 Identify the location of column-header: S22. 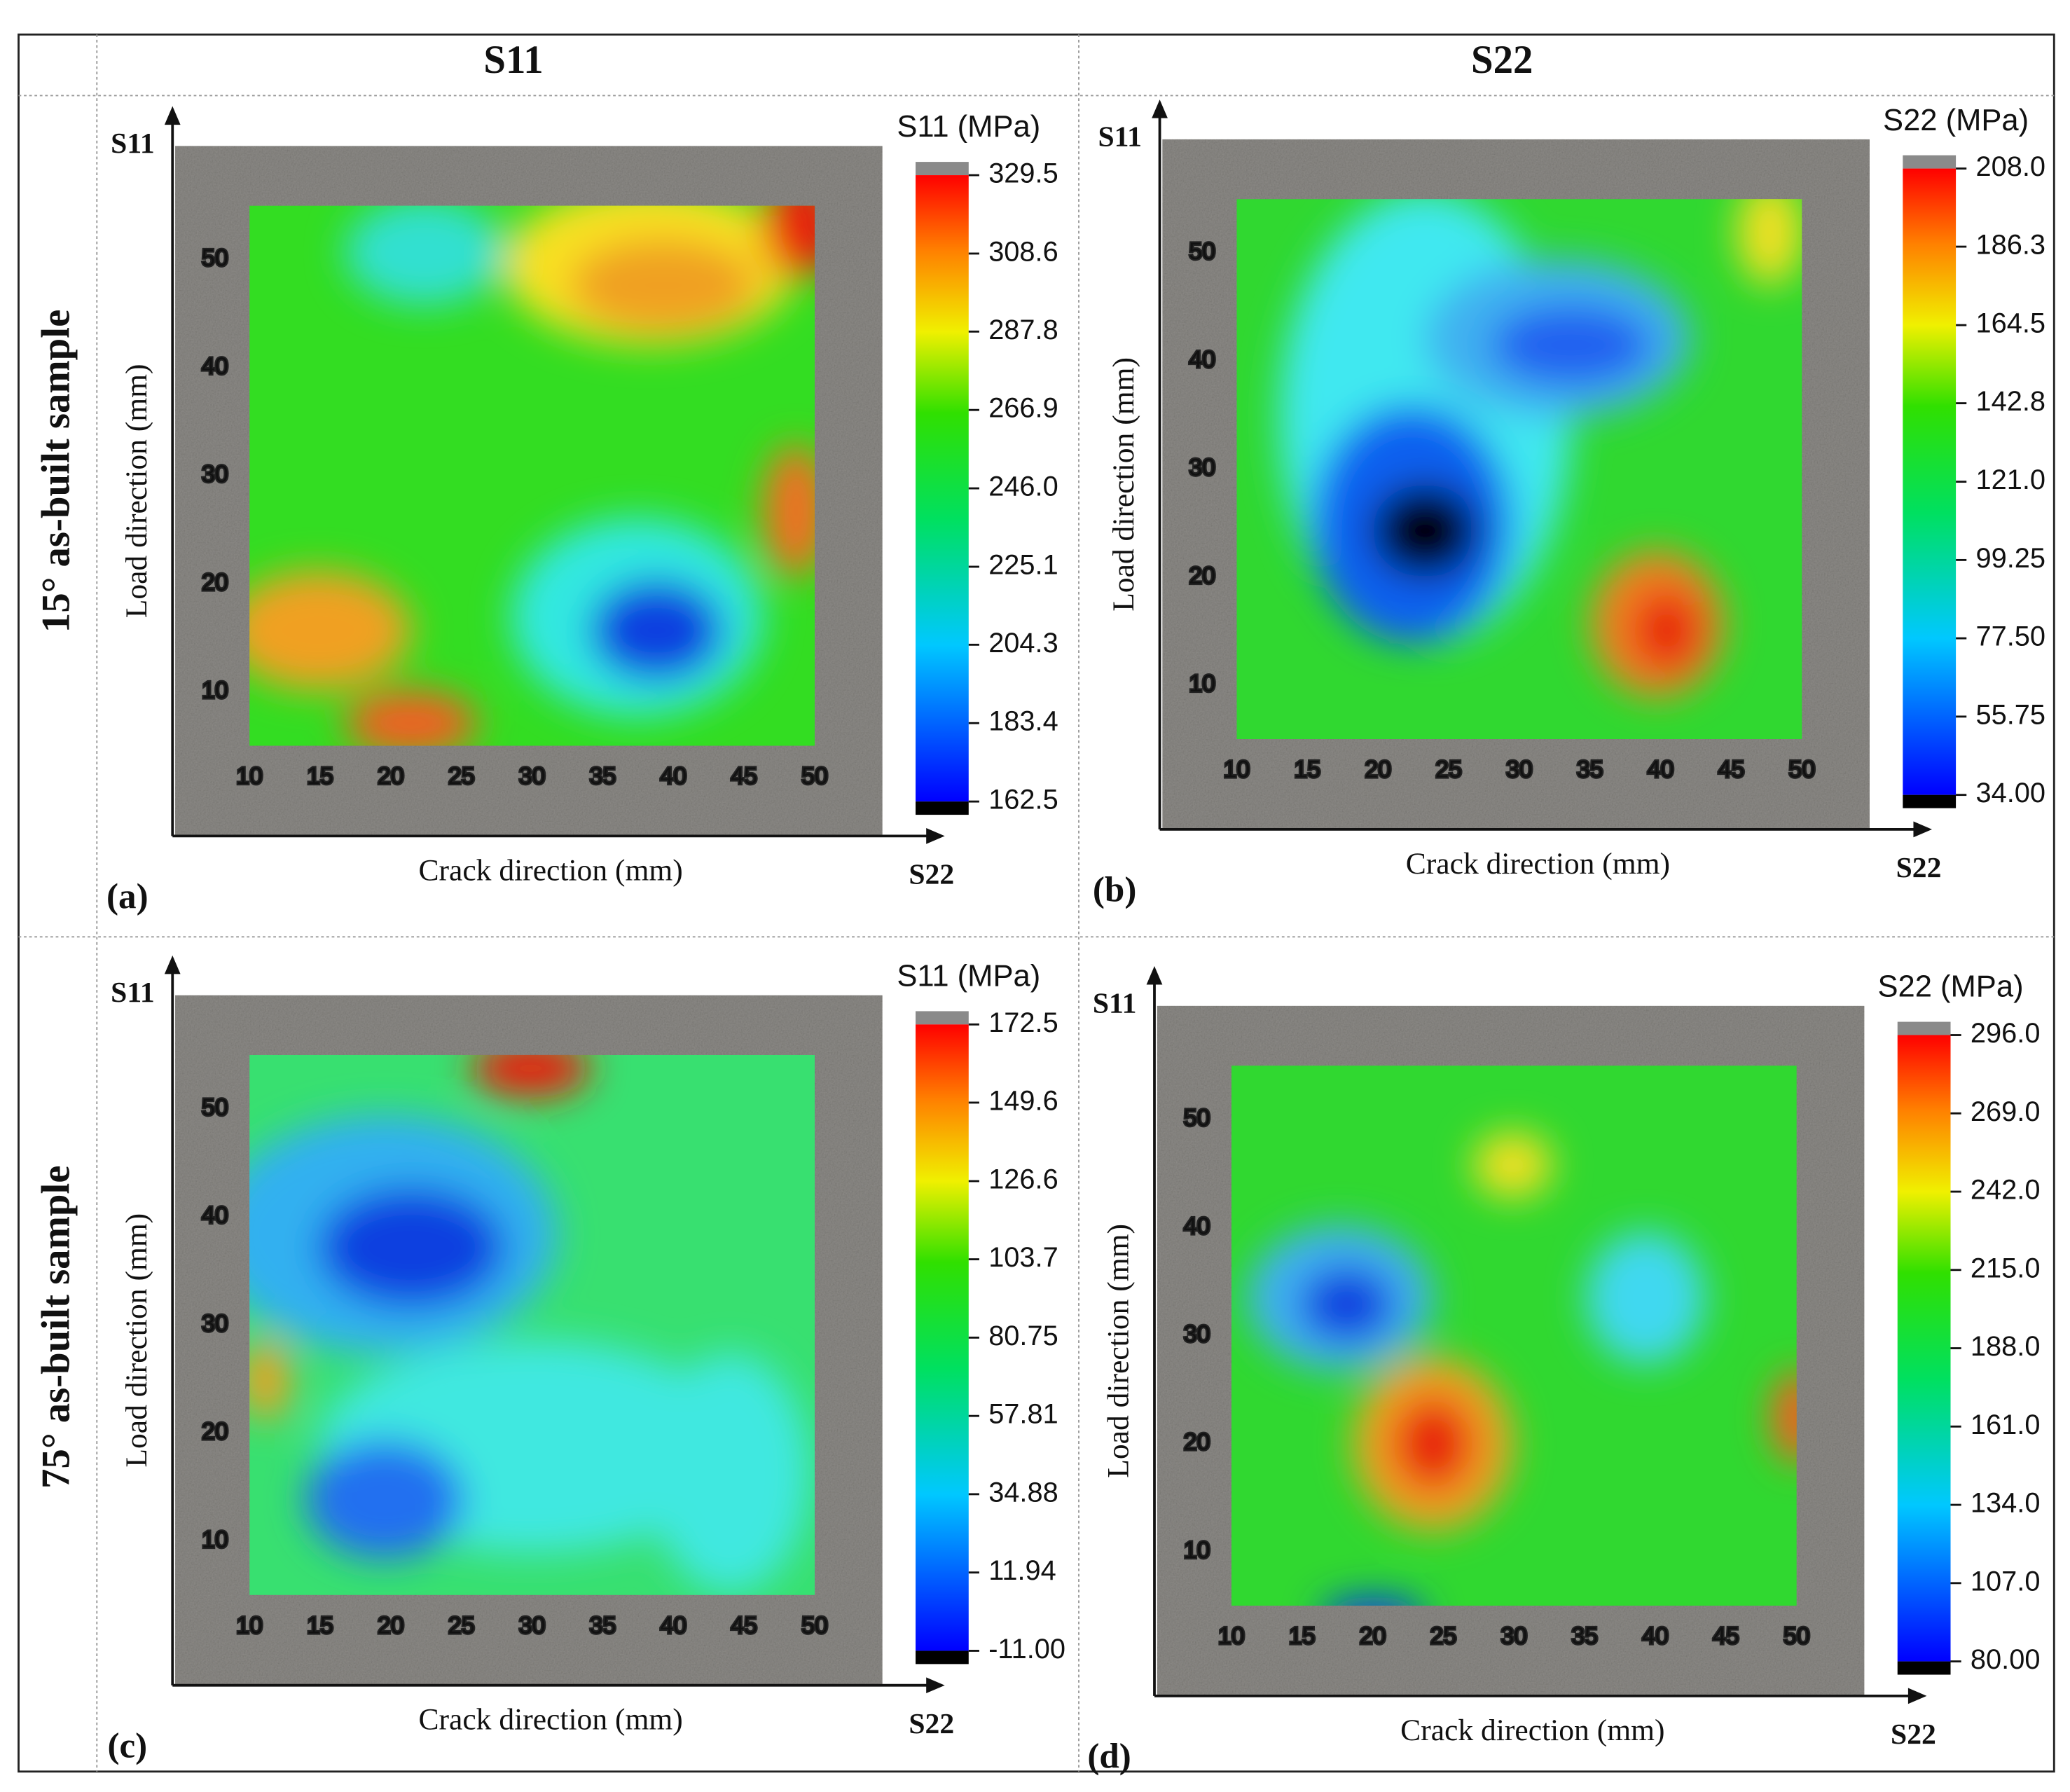
(1502, 60).